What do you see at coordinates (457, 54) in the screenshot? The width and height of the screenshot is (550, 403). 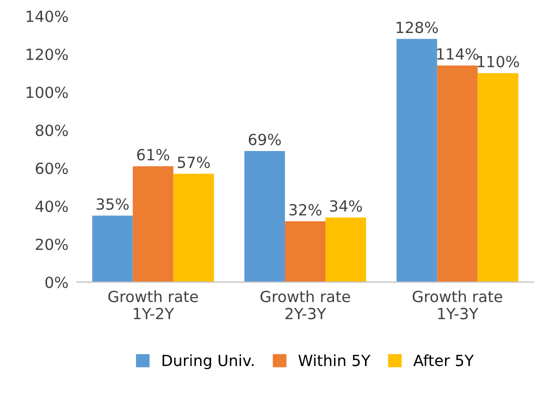 I see `data-label: 114%` at bounding box center [457, 54].